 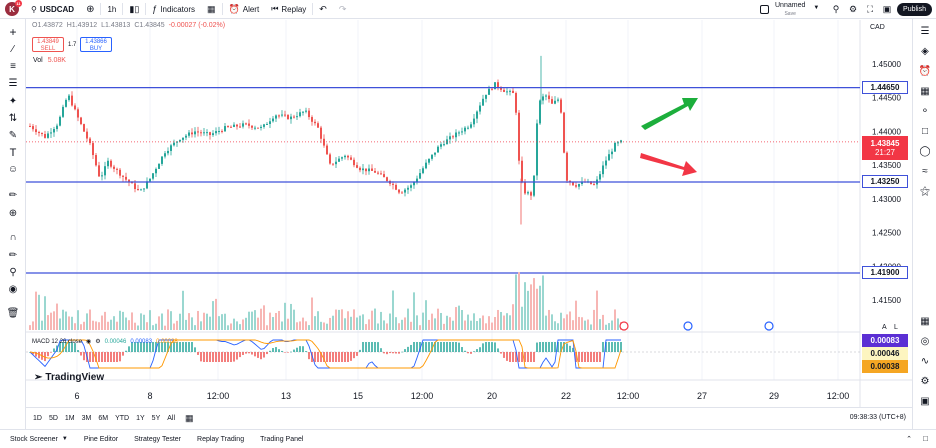 I want to click on lock-draw-icon: ✏, so click(x=13, y=255).